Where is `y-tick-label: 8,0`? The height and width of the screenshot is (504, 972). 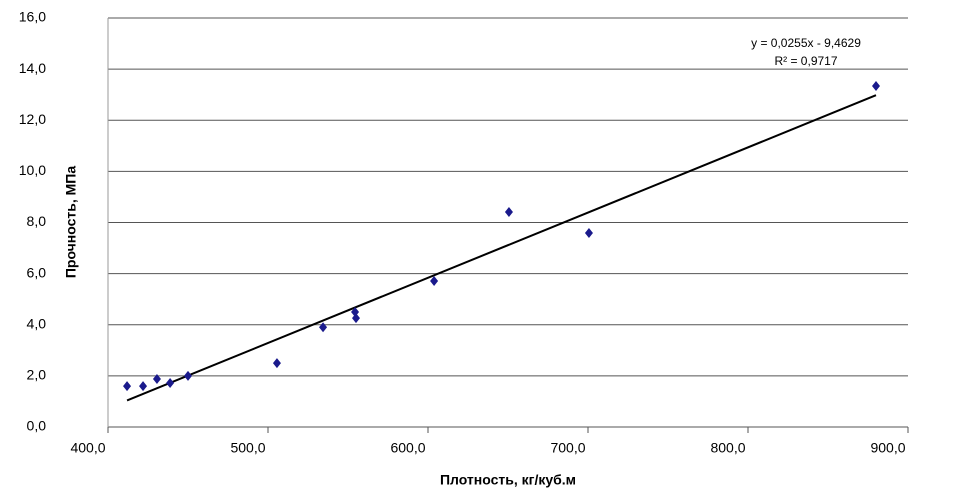
y-tick-label: 8,0 is located at coordinates (37, 221).